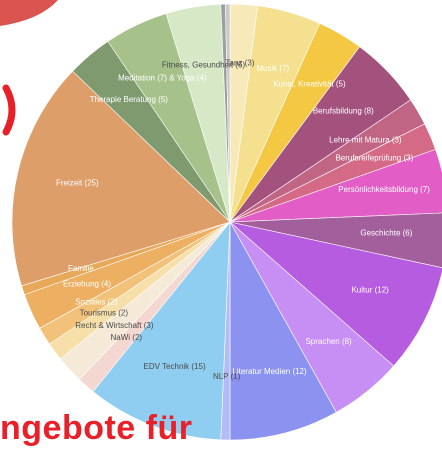  I want to click on pie-label-edv-technik-15: EDV Technik (15), so click(175, 366).